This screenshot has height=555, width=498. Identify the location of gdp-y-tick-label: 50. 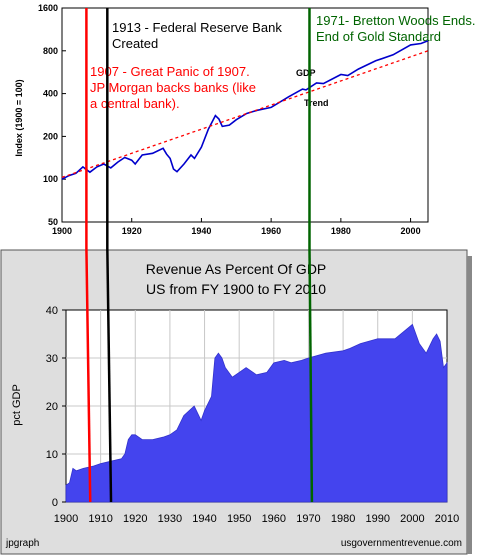
(53, 222).